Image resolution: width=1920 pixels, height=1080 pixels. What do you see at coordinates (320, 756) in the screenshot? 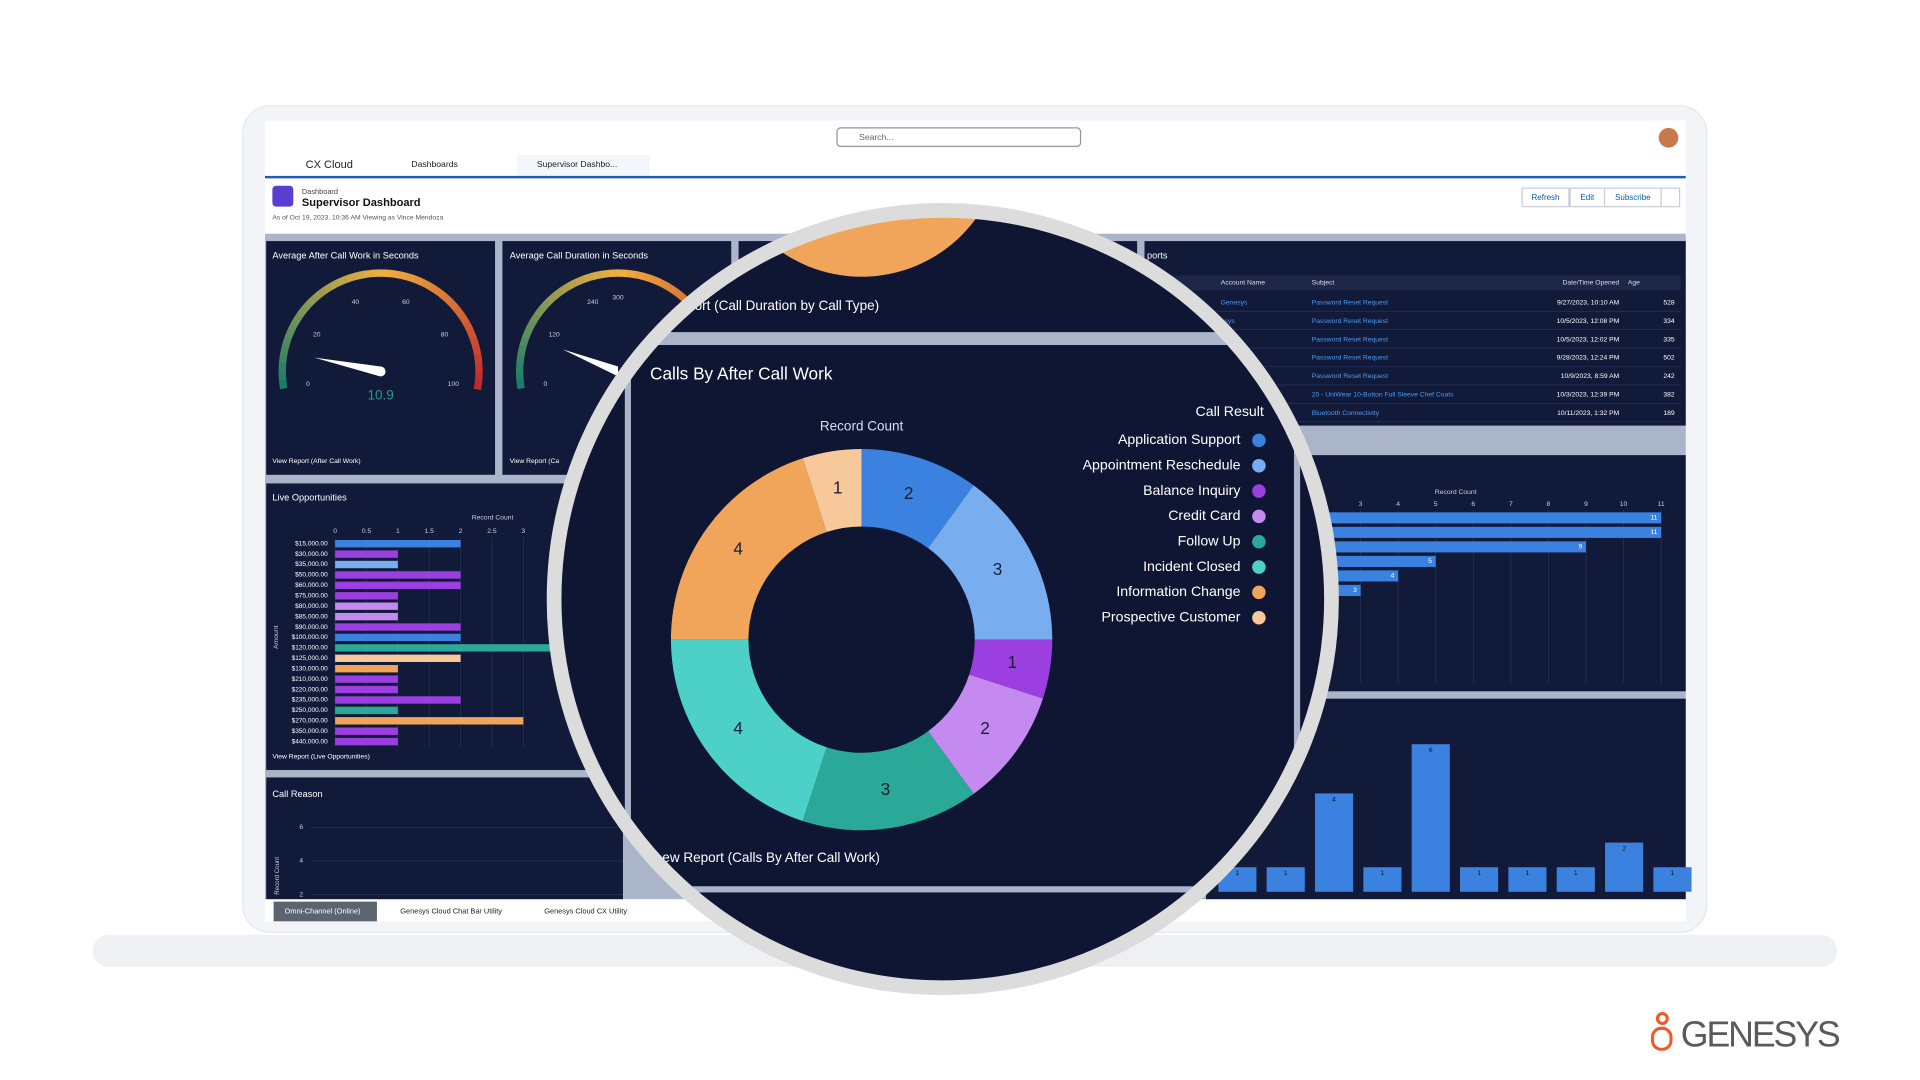
I see `report-link: View Report (Live Opportunities)` at bounding box center [320, 756].